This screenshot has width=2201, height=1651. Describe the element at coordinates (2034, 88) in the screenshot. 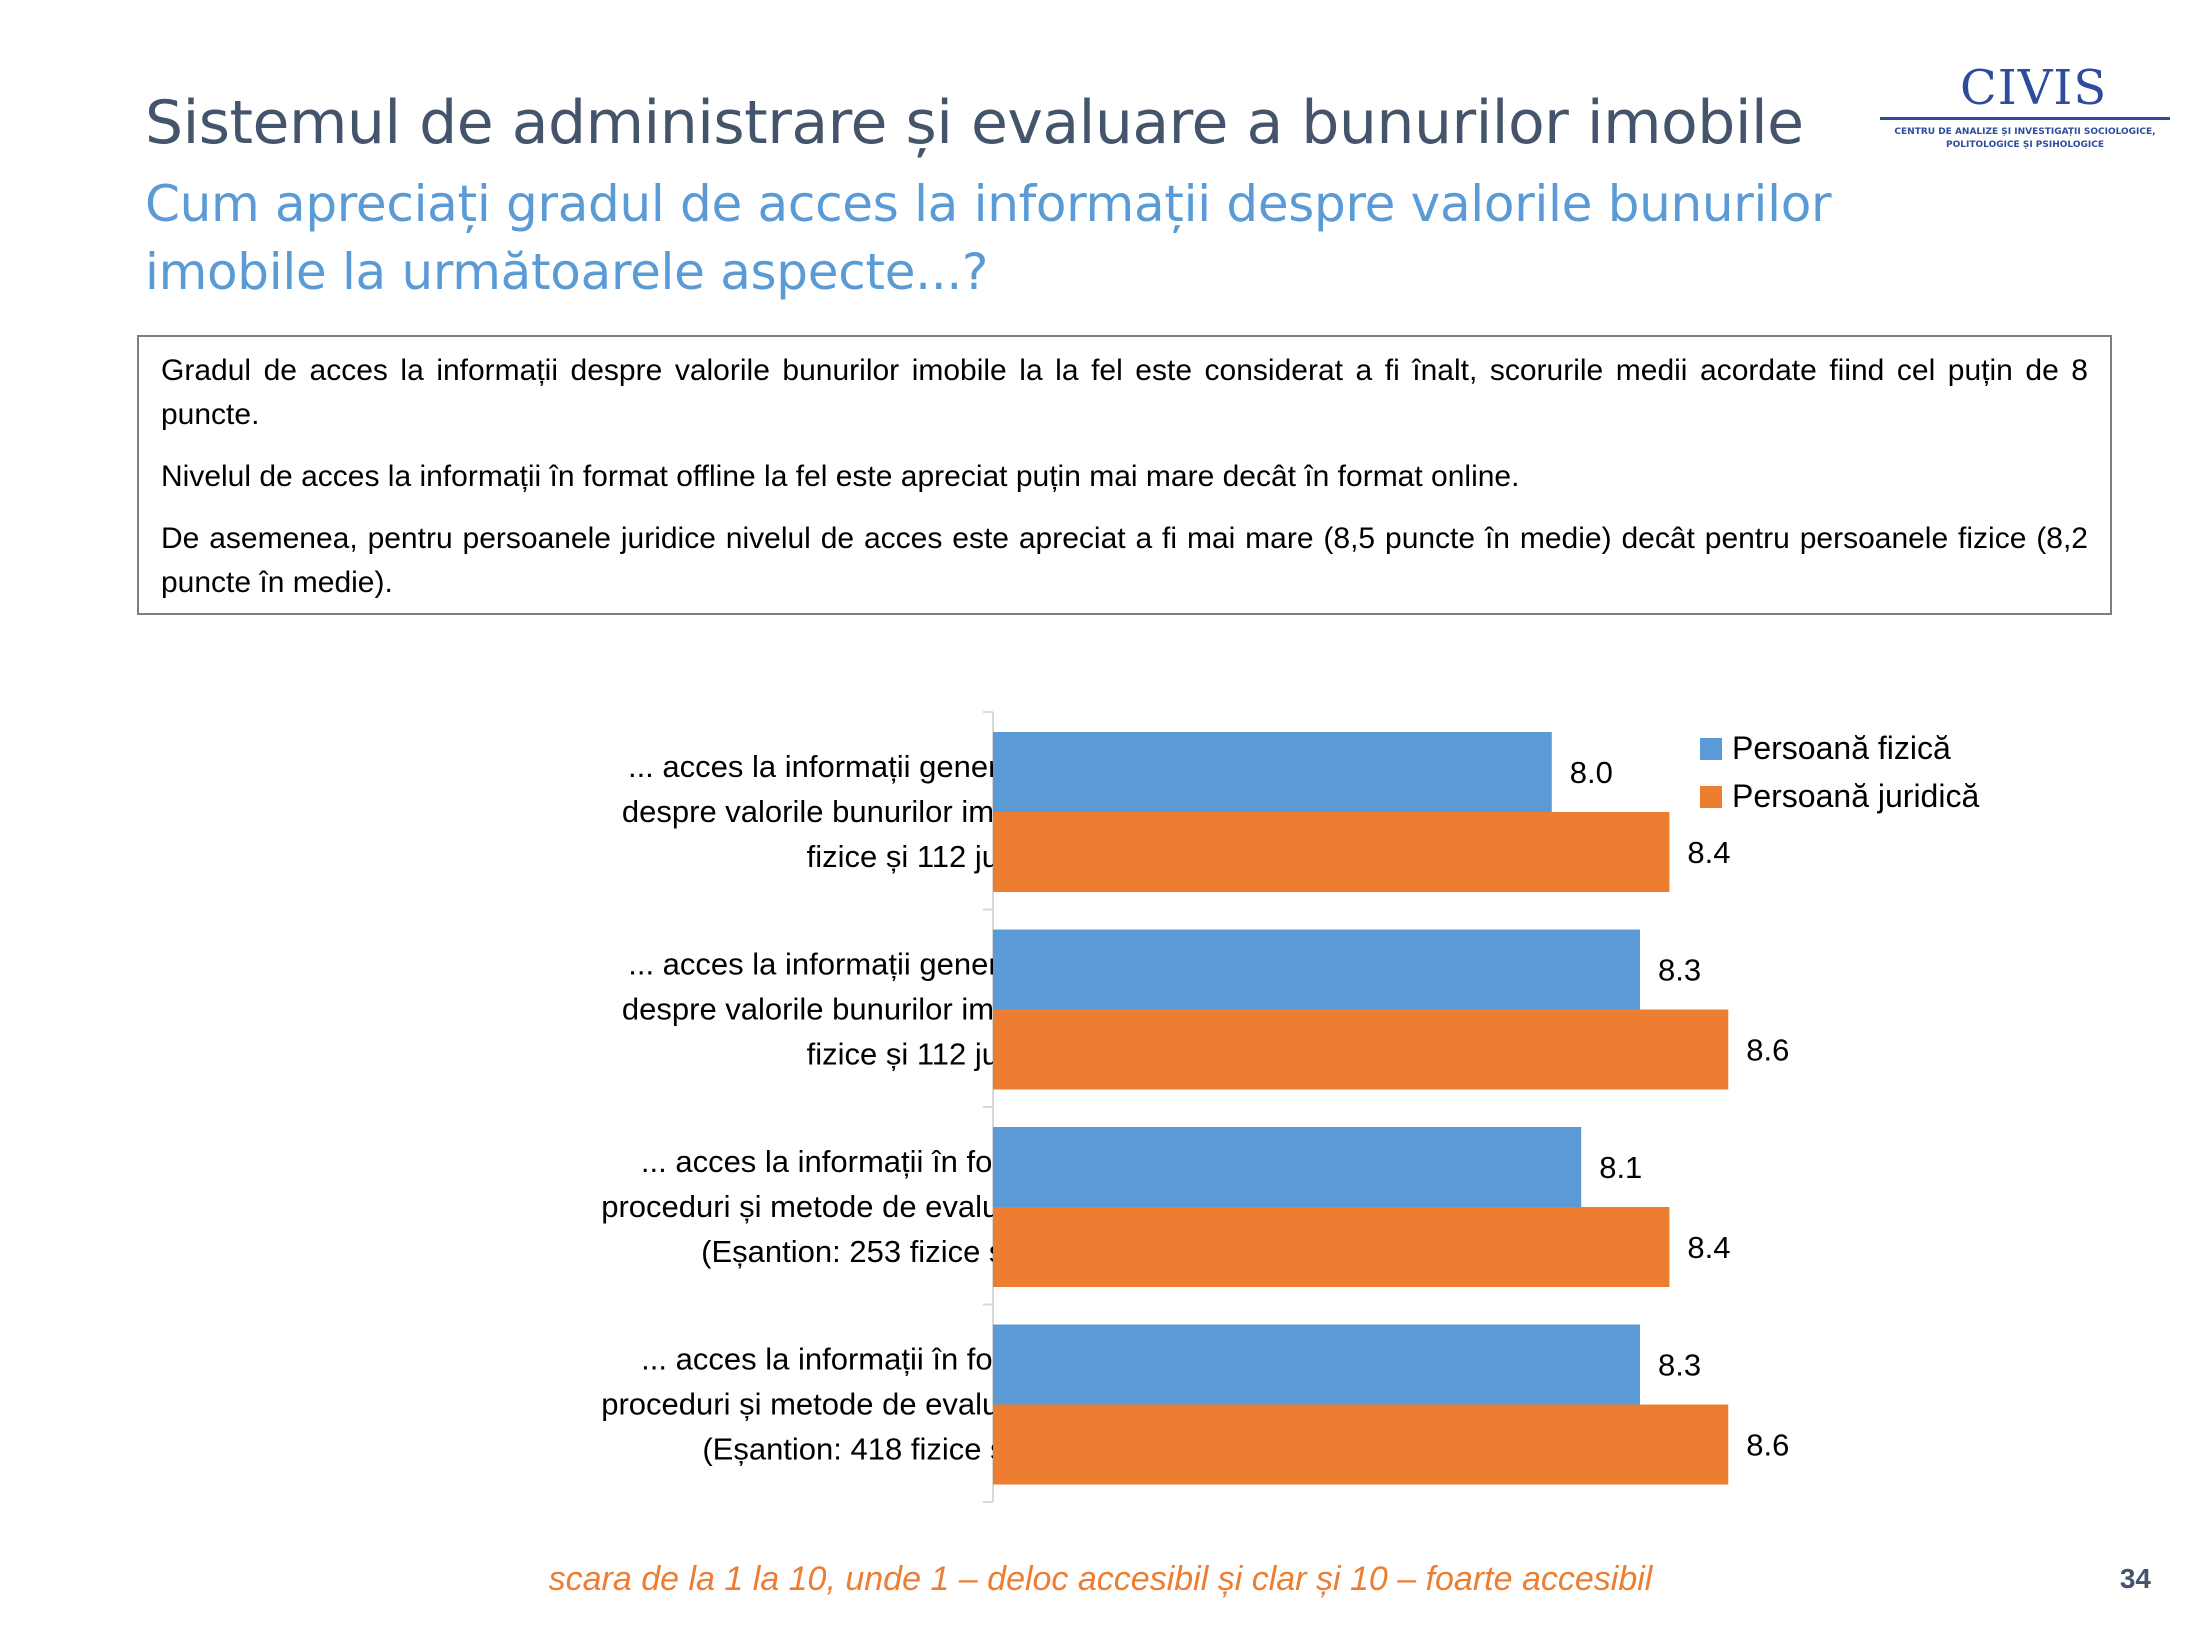

I see `logo-wordmark: CIVIS` at that location.